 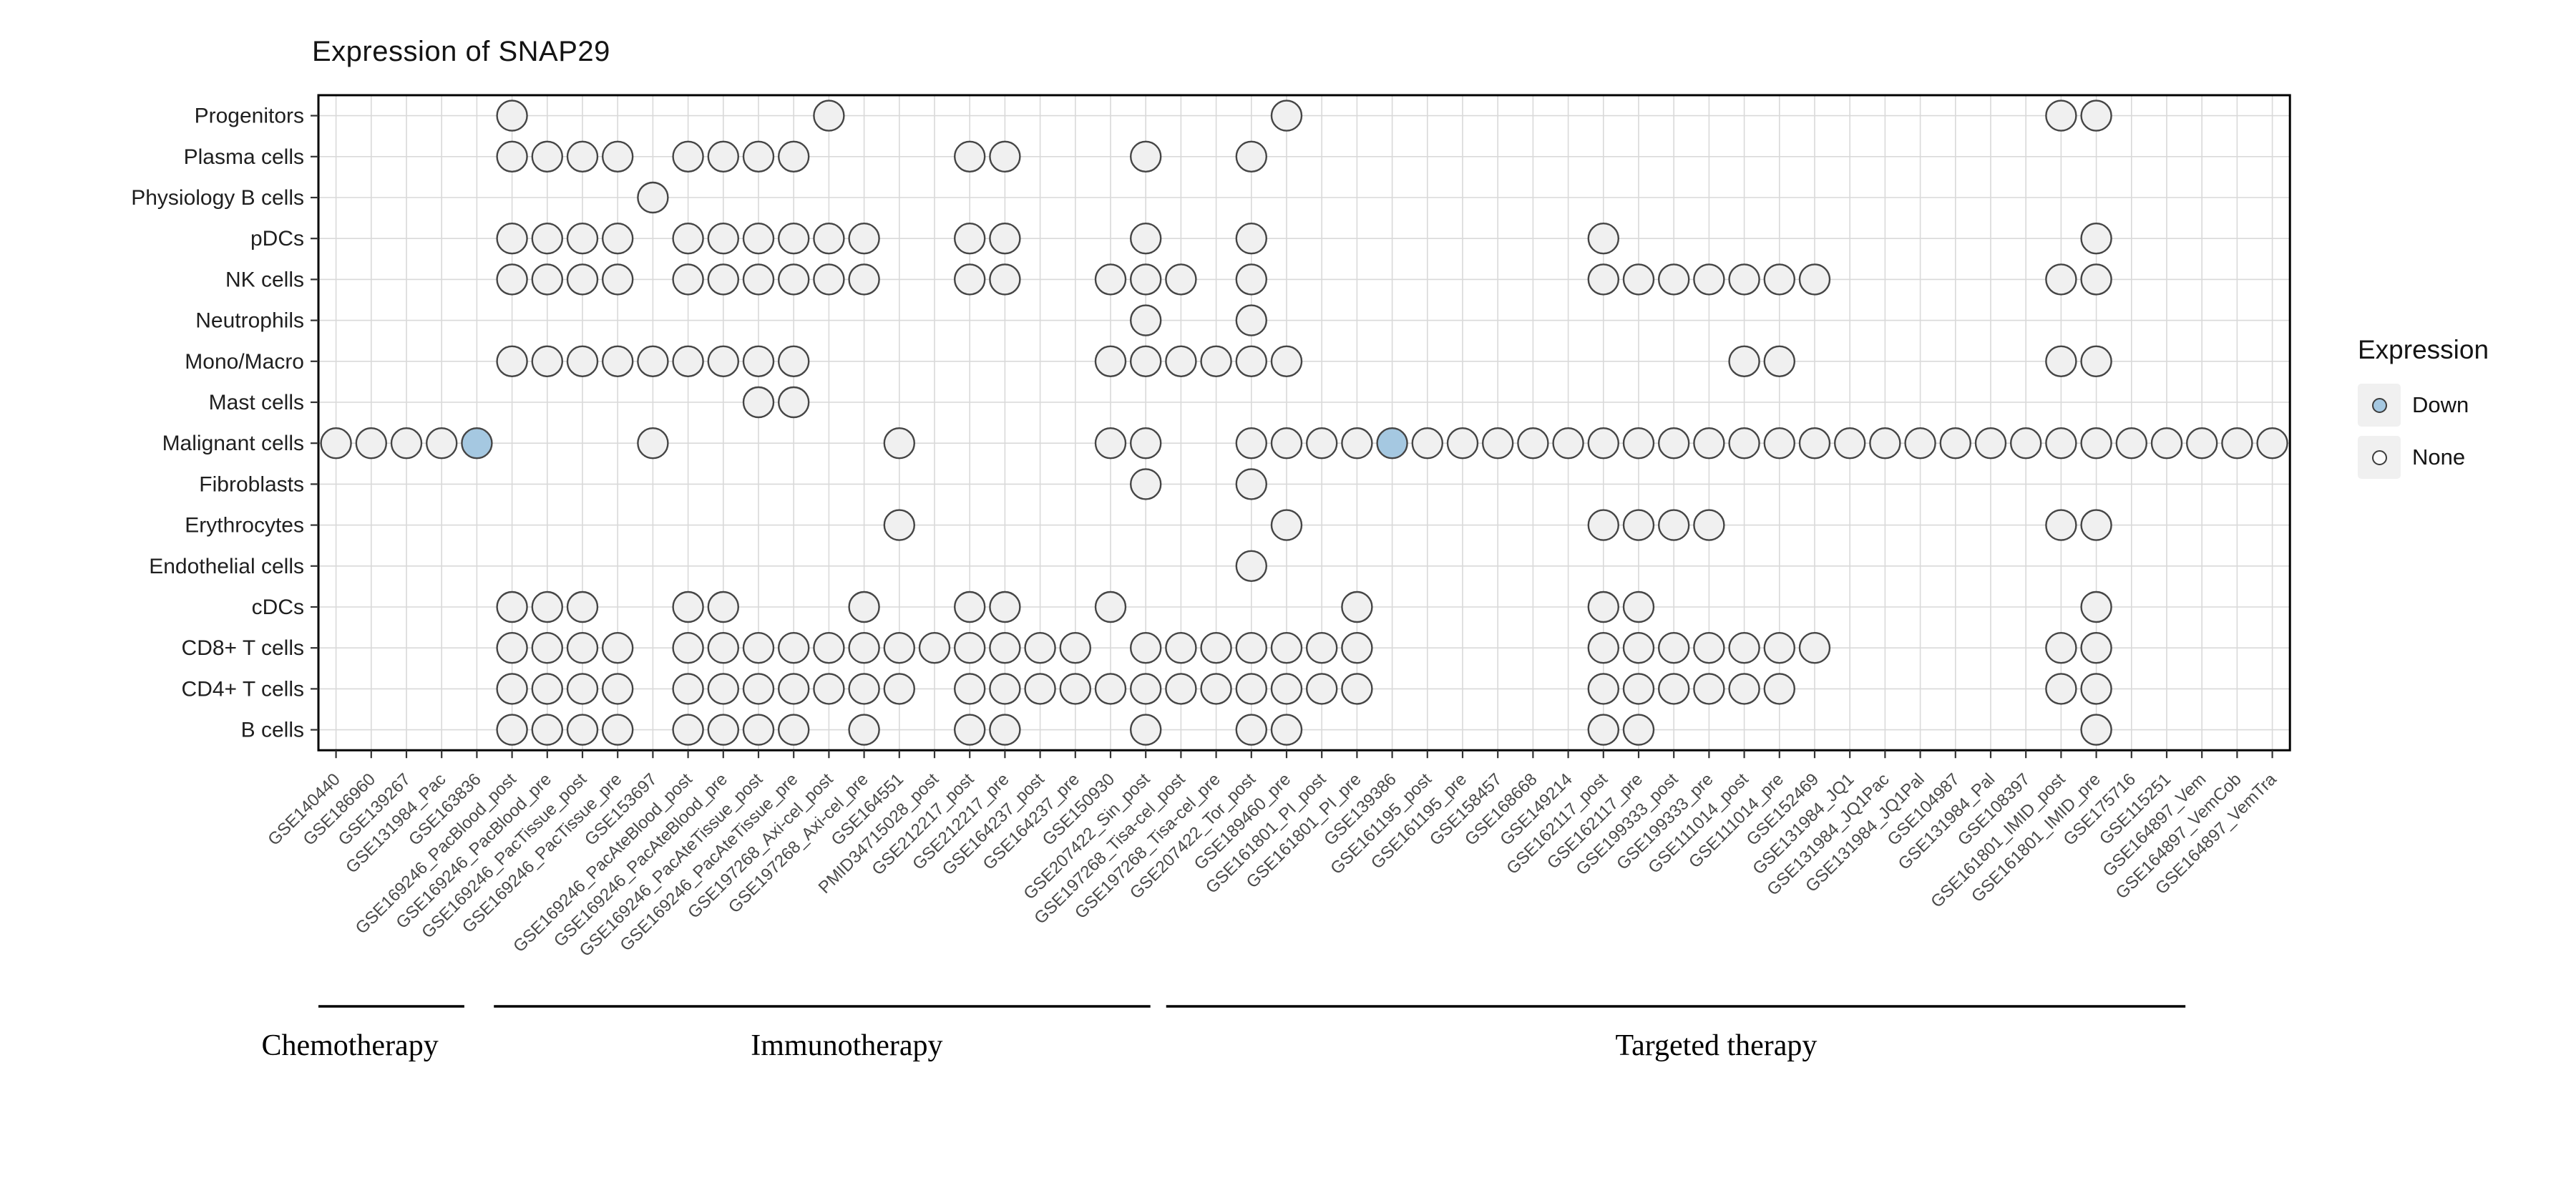 What do you see at coordinates (1716, 1045) in the screenshot?
I see `group-label: Targeted therapy` at bounding box center [1716, 1045].